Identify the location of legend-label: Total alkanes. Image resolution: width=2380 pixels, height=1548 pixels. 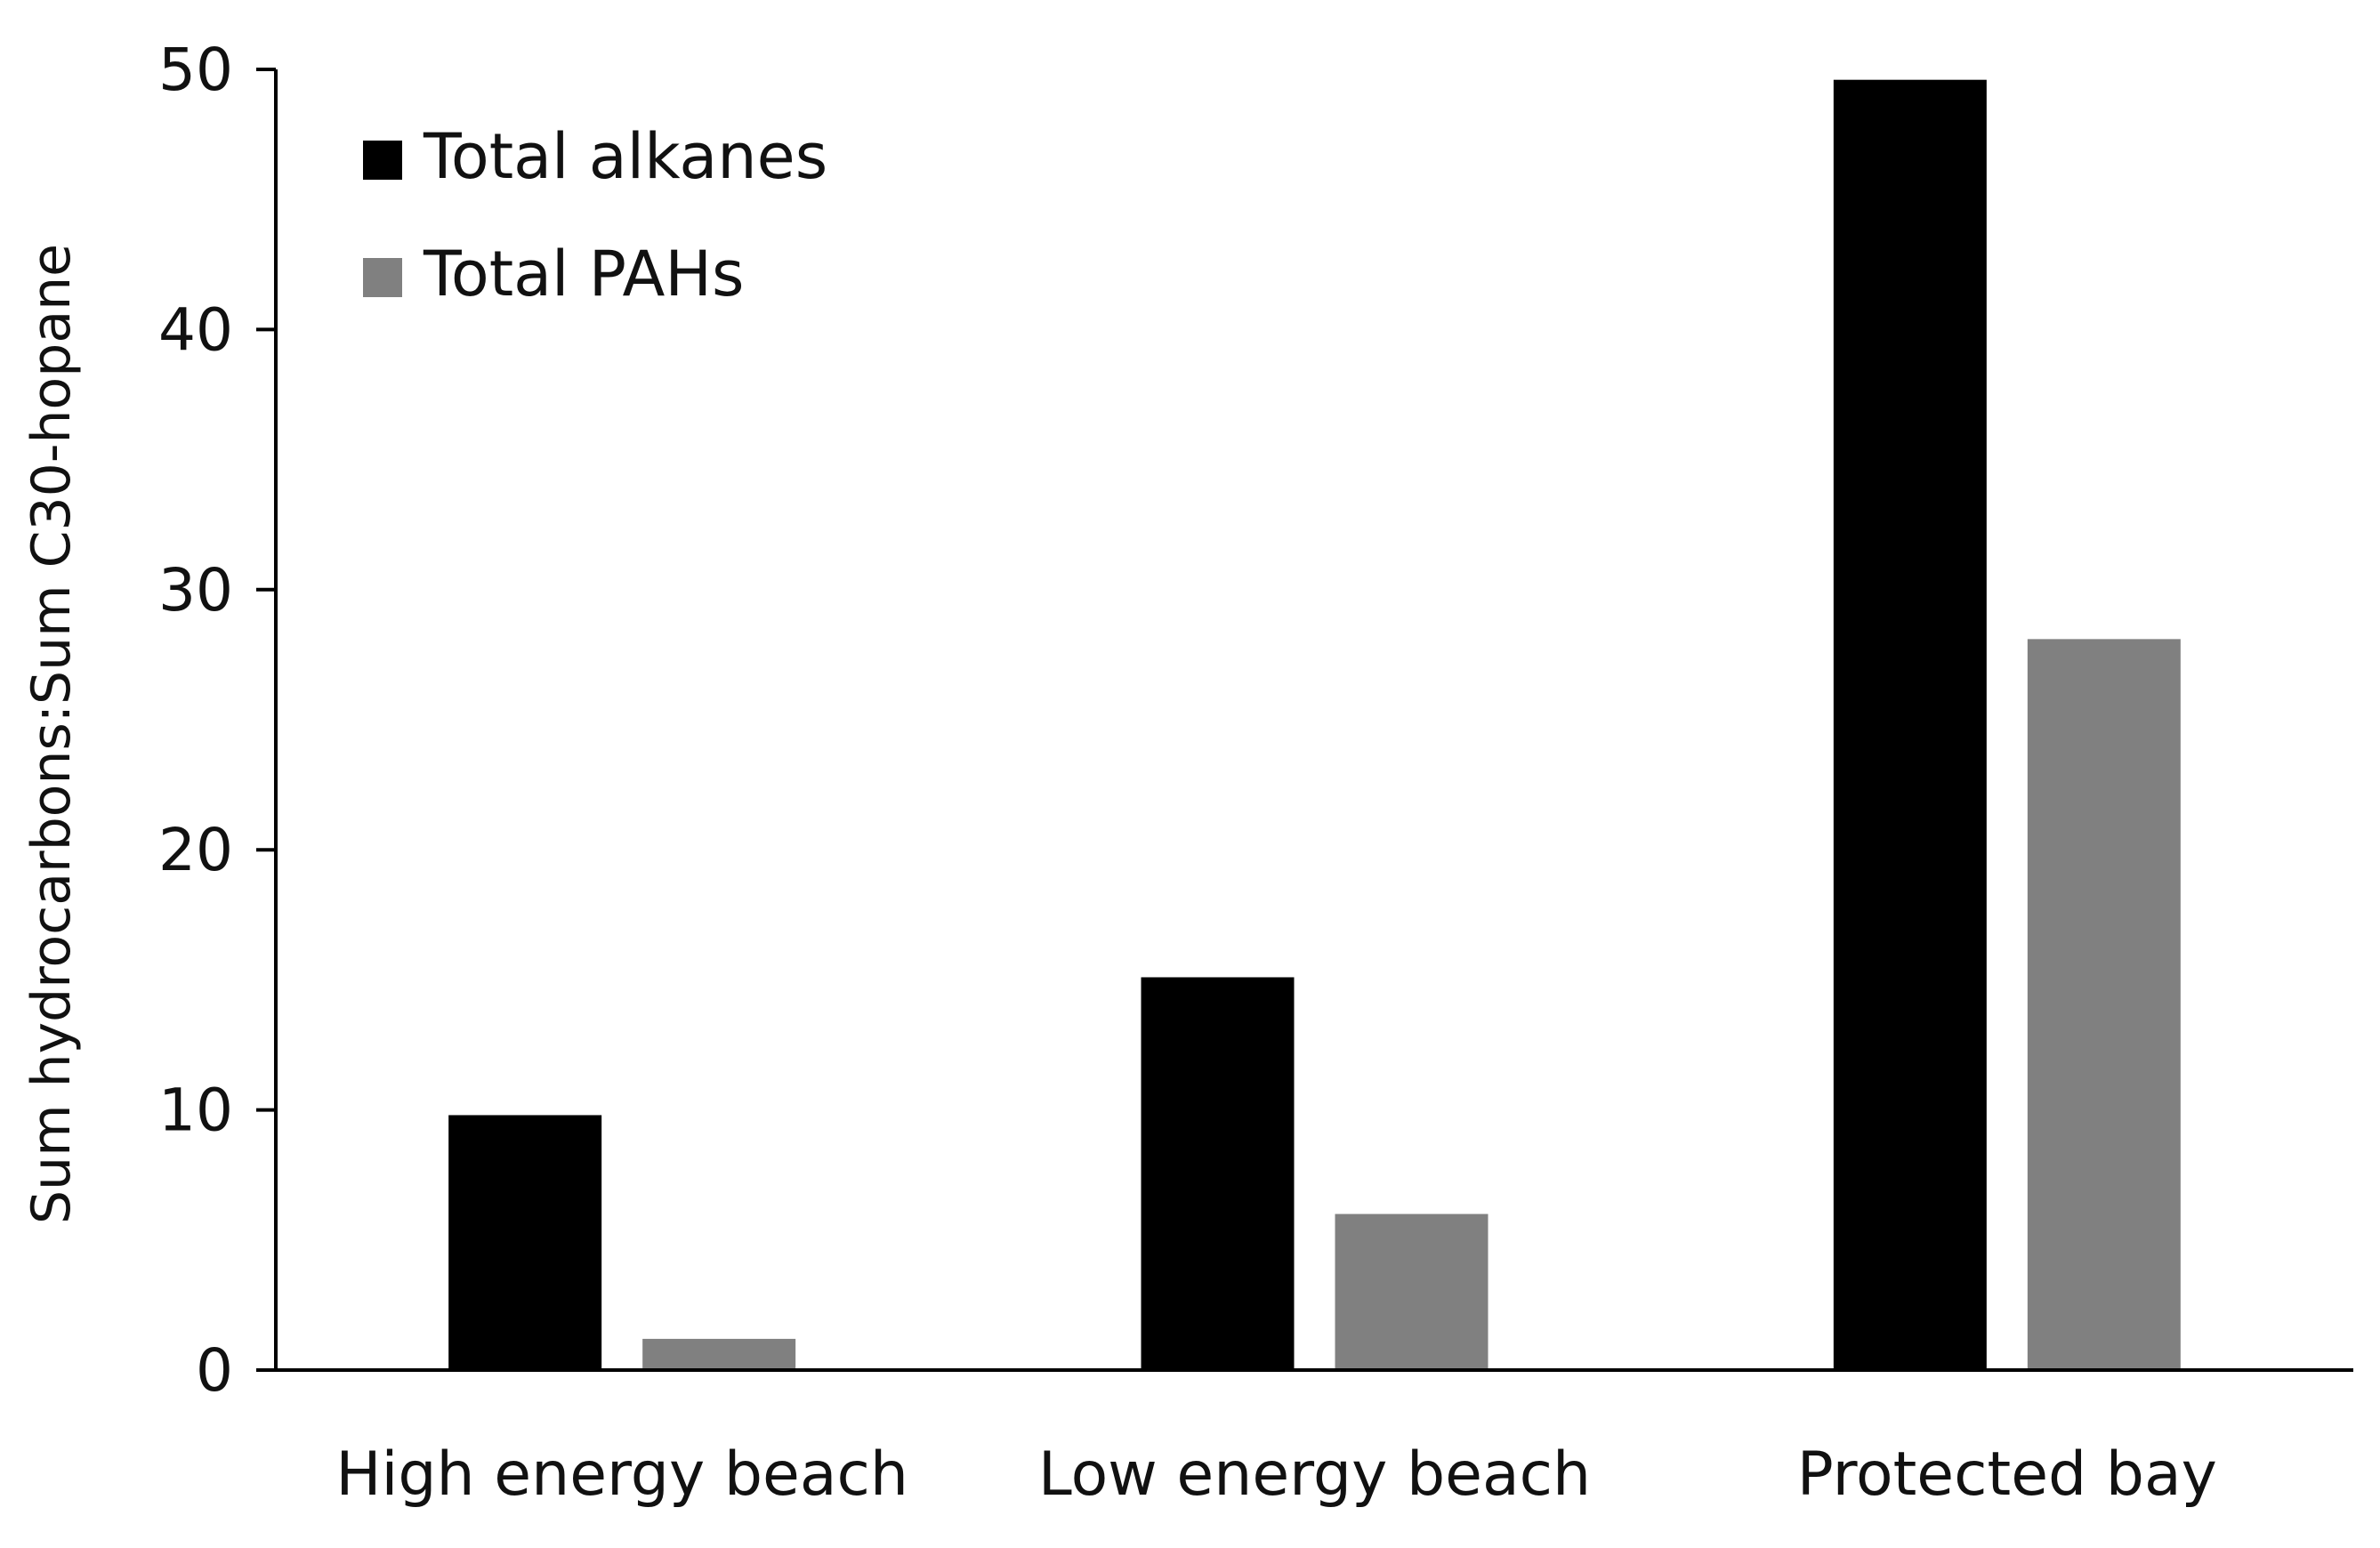
(625, 156).